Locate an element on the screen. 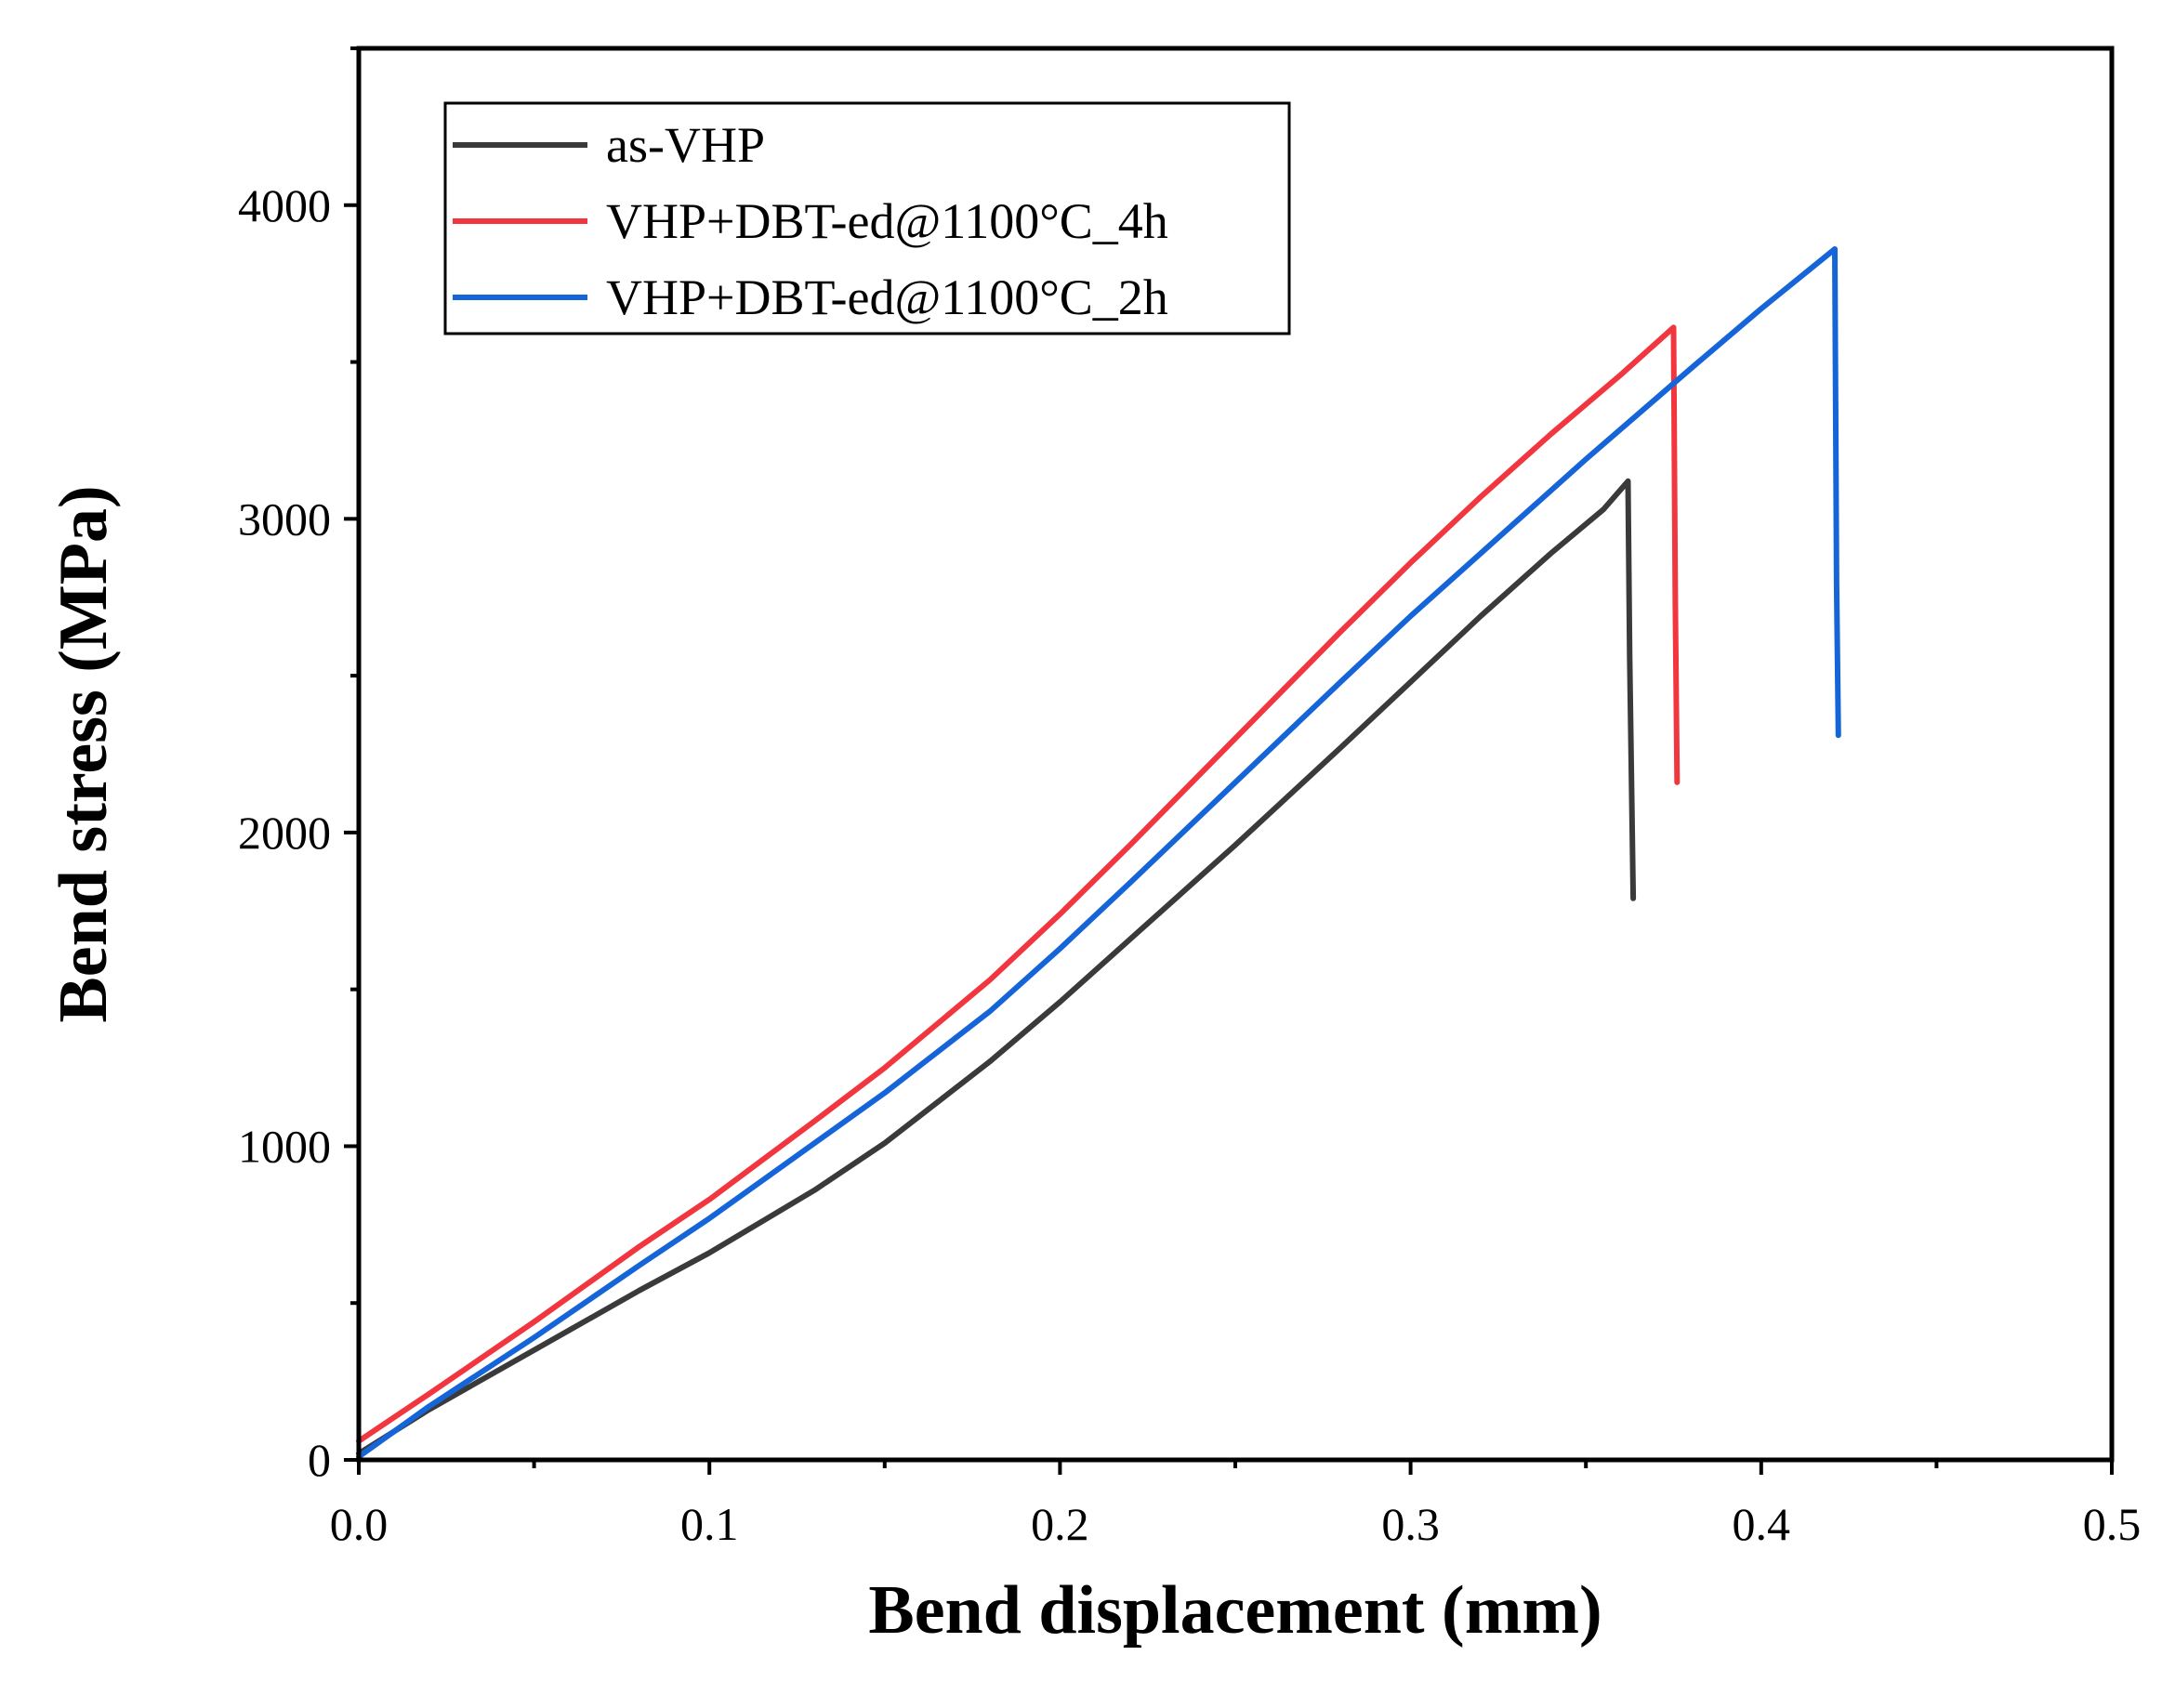  y-tick-label: 2000 is located at coordinates (284, 833).